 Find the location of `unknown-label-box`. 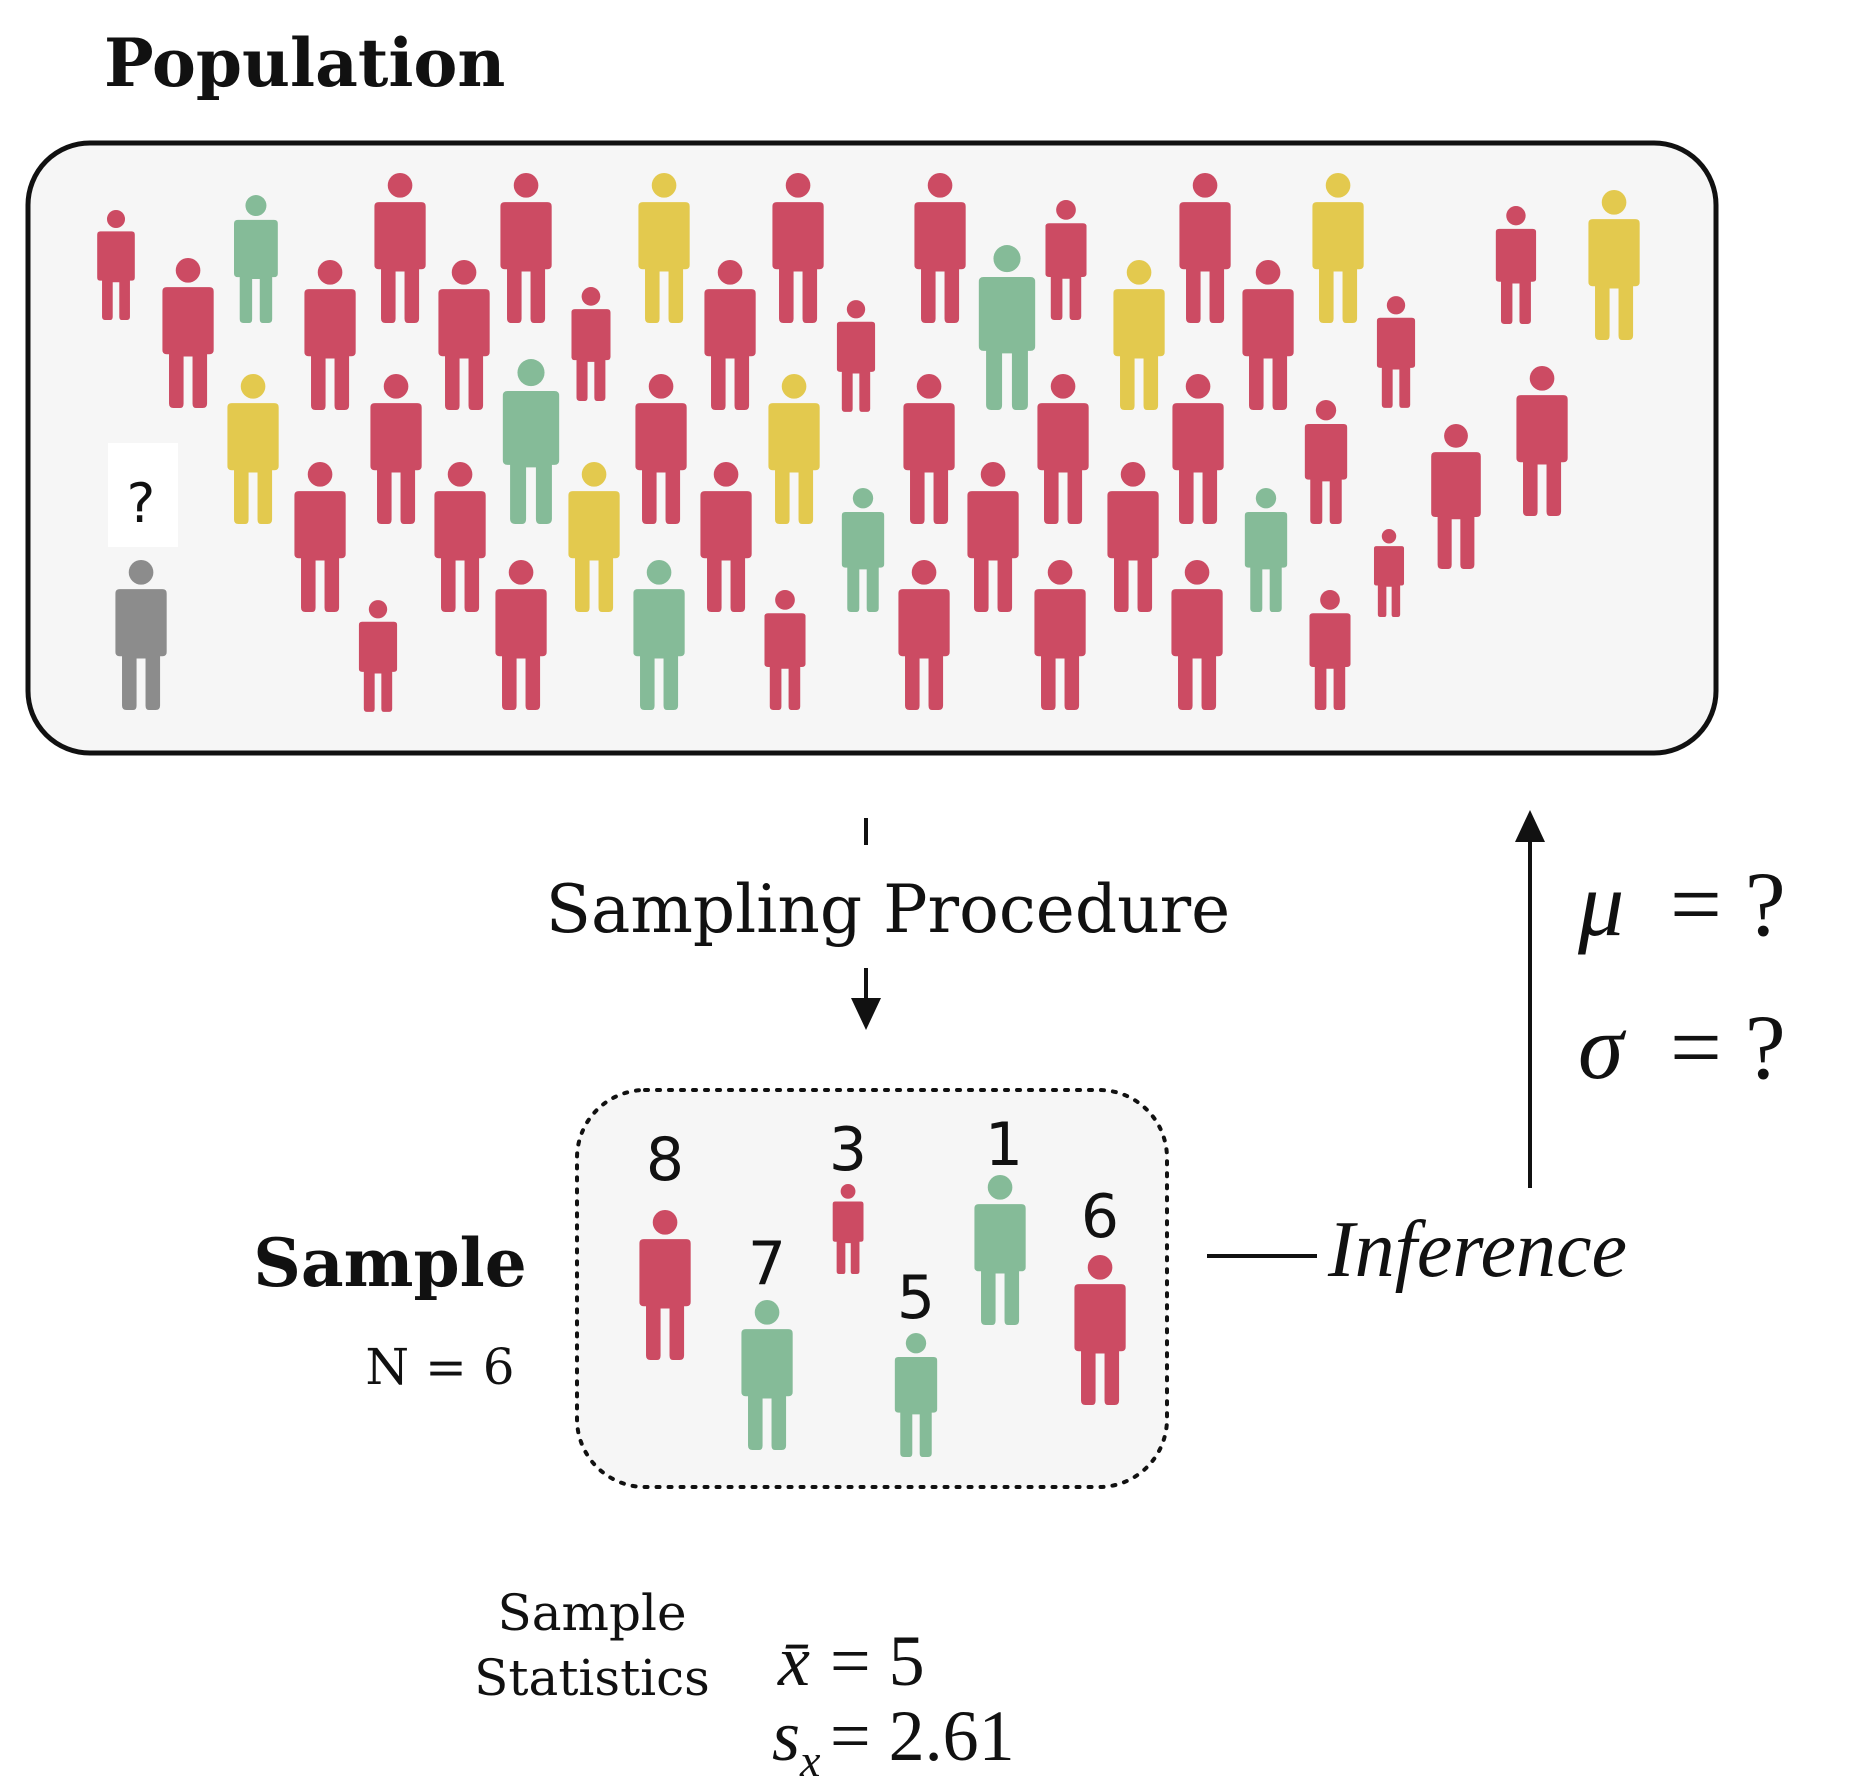

unknown-label-box is located at coordinates (143, 495).